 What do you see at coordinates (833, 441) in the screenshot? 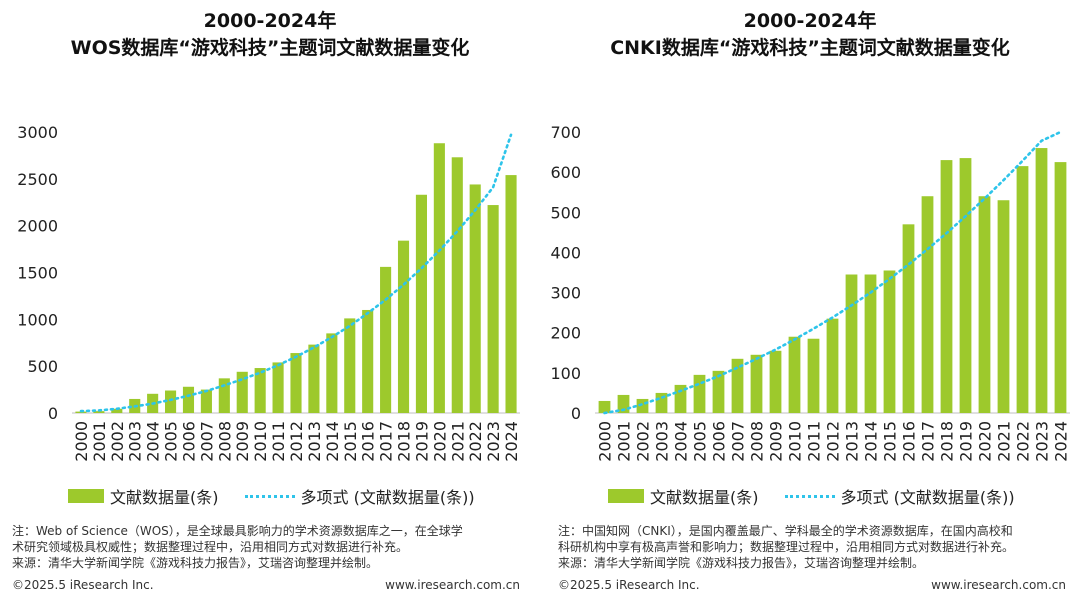
I see `x-tick-label: 2012` at bounding box center [833, 441].